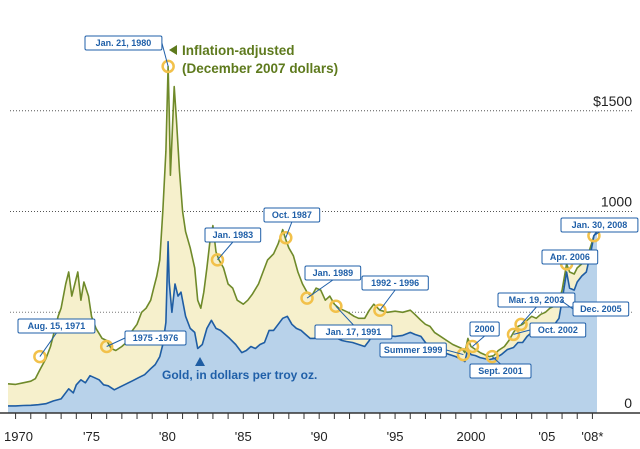 Image resolution: width=640 pixels, height=449 pixels. I want to click on callout-label: Dec. 2005, so click(601, 309).